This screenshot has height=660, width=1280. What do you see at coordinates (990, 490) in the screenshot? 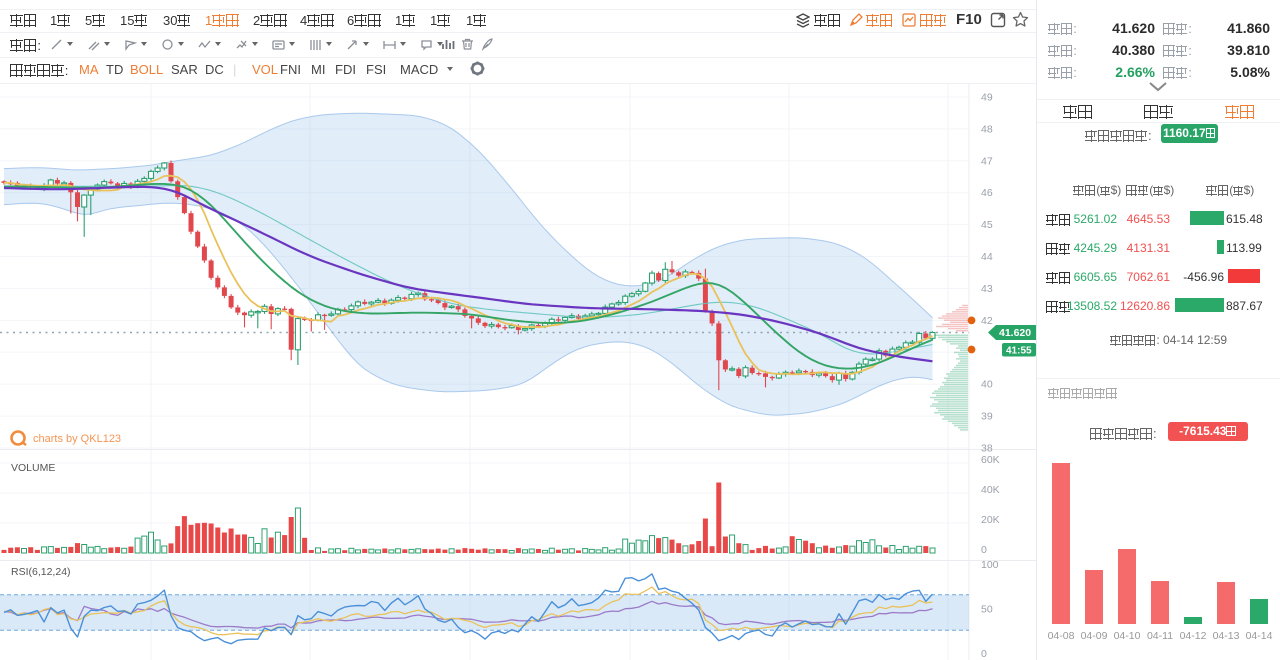
I see `svg-text: 40K` at bounding box center [990, 490].